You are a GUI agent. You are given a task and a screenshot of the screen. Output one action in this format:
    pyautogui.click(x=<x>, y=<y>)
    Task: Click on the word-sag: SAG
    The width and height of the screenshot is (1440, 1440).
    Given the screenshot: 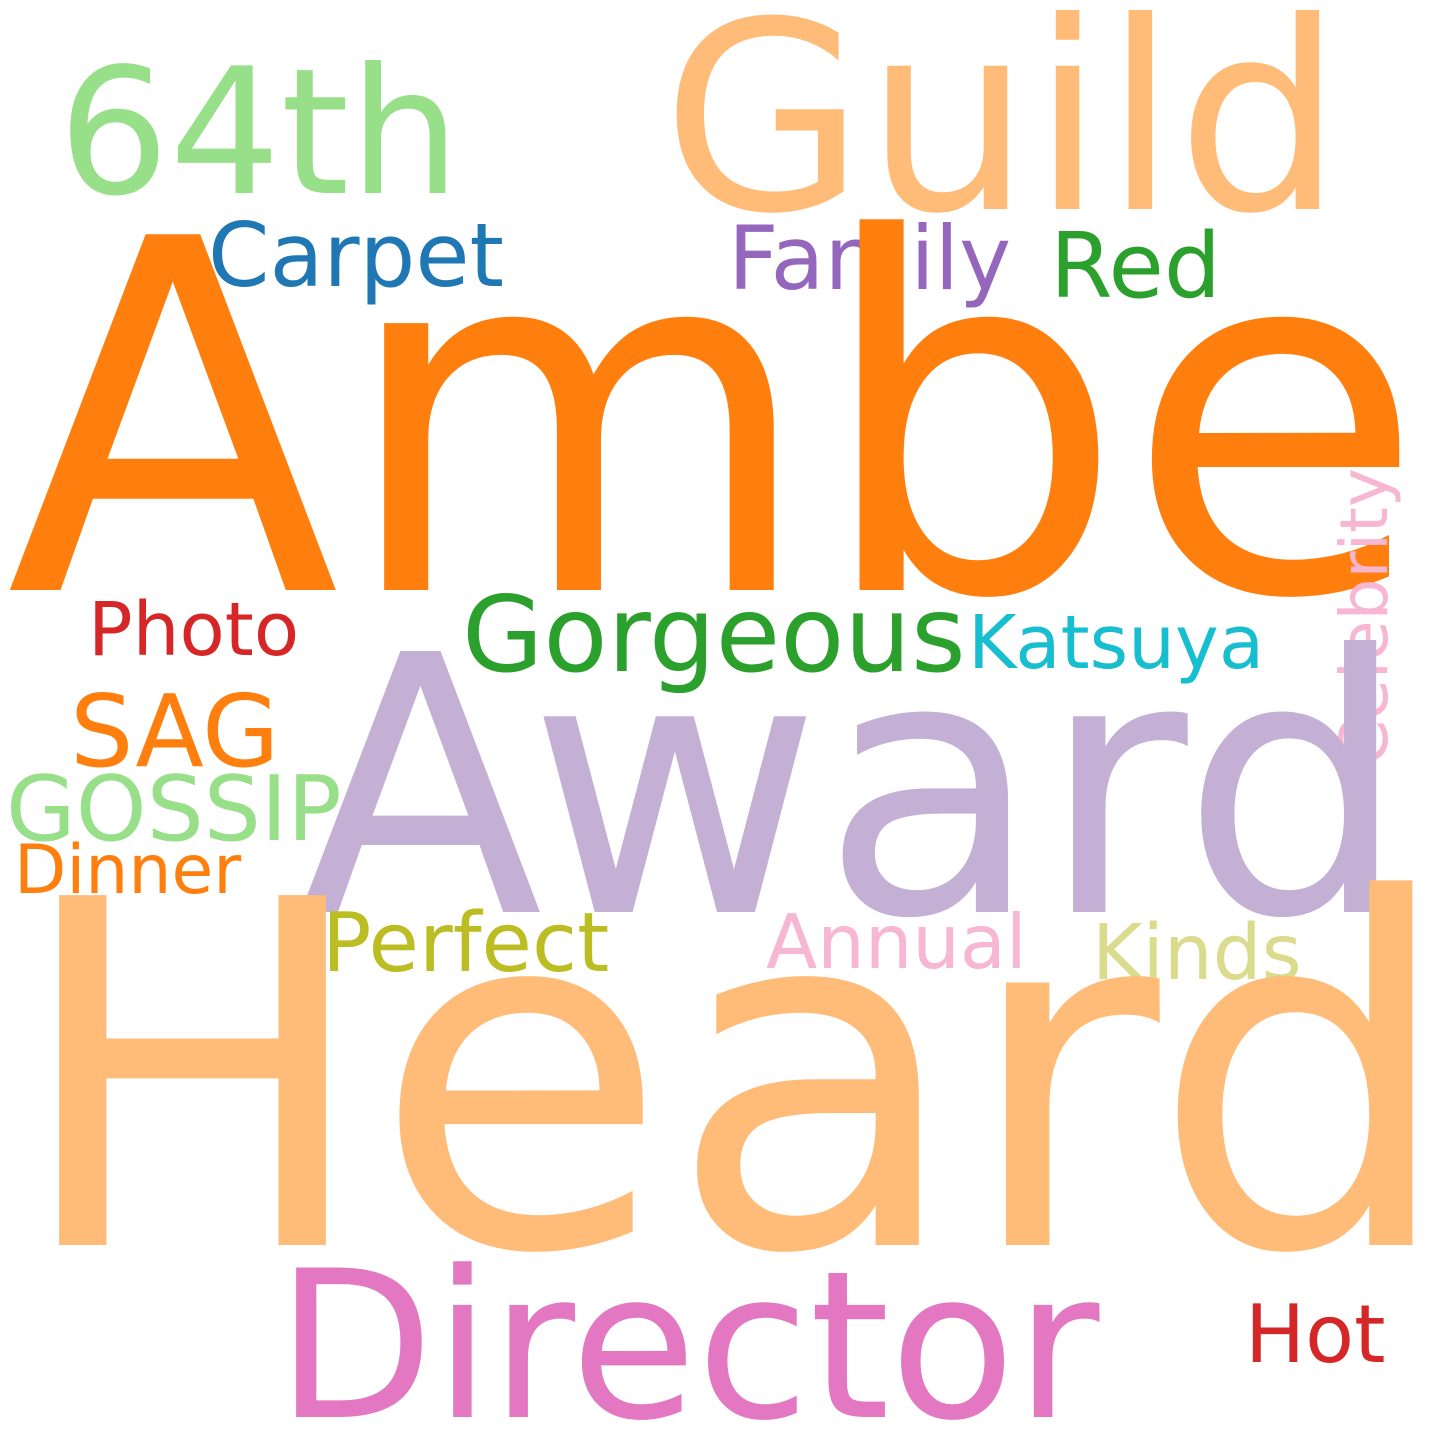 What is the action you would take?
    pyautogui.click(x=175, y=731)
    